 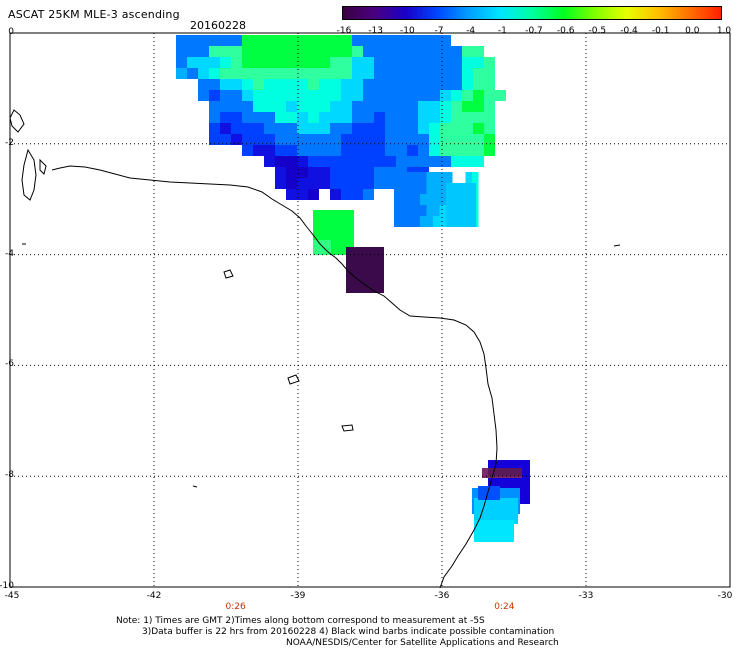 What do you see at coordinates (725, 596) in the screenshot?
I see `longitude-label: -30` at bounding box center [725, 596].